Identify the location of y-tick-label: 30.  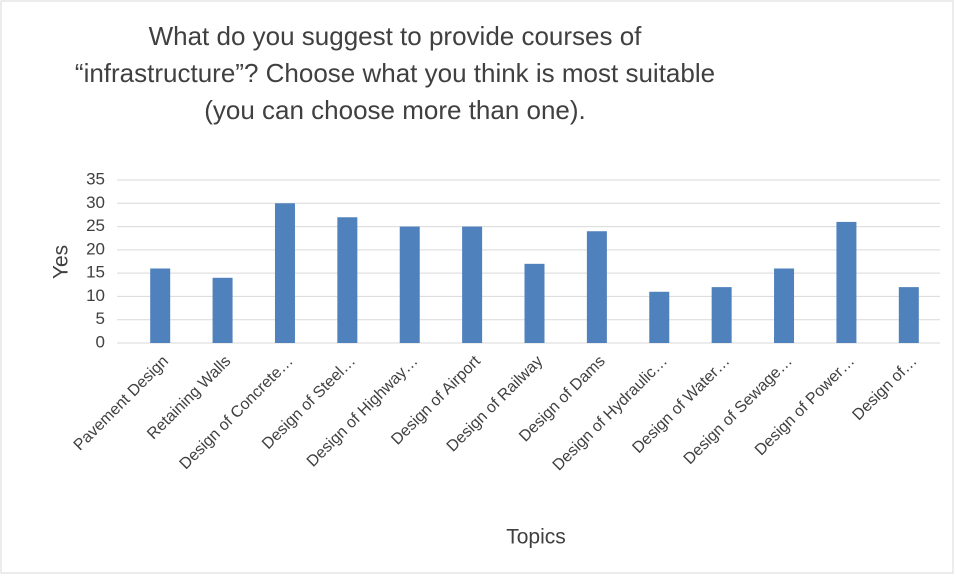
(95, 202).